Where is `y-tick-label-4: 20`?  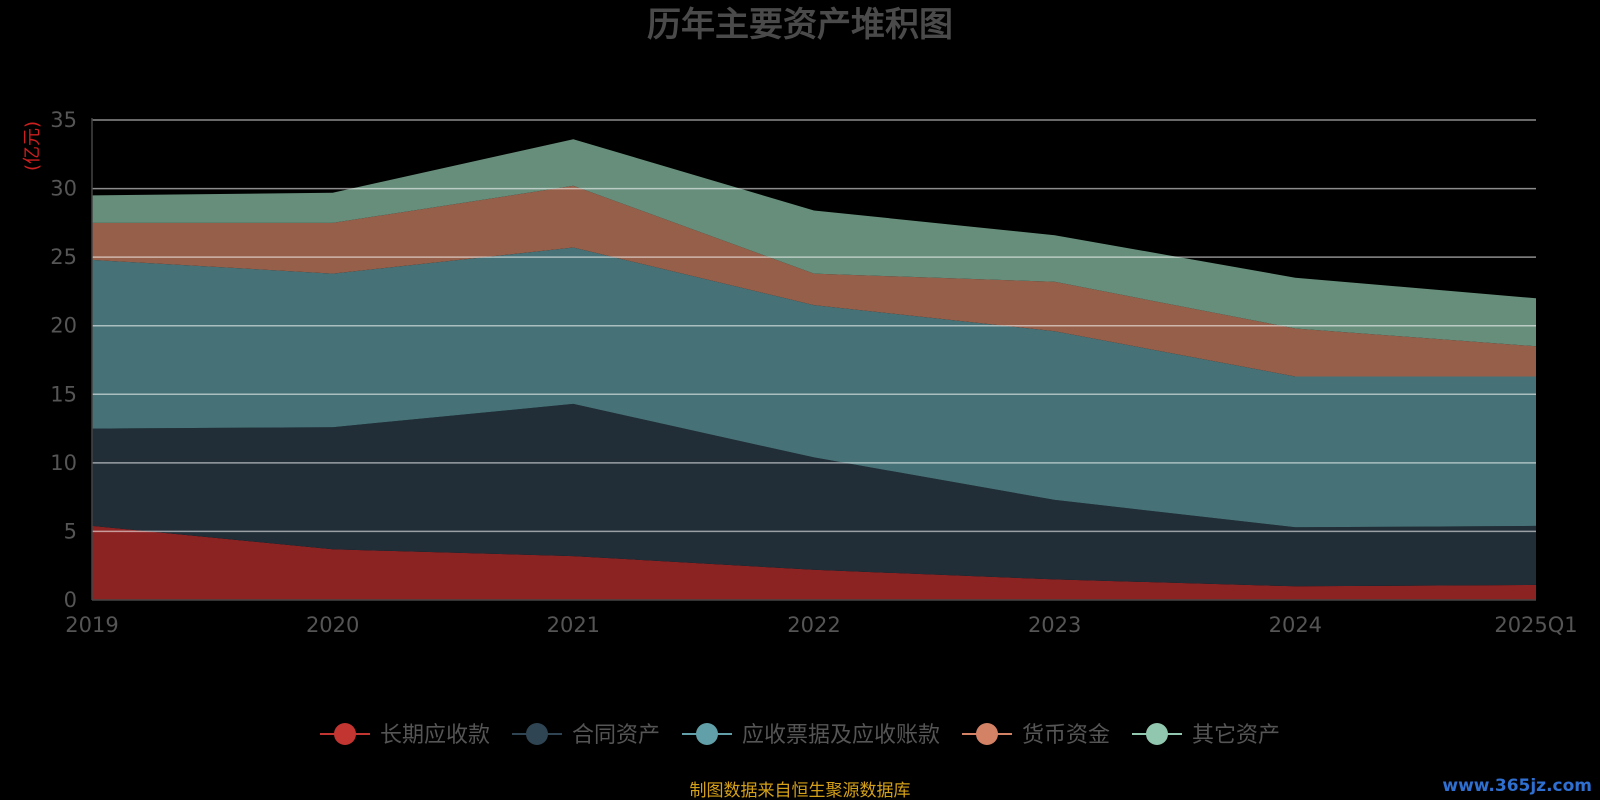
y-tick-label-4: 20 is located at coordinates (63, 326).